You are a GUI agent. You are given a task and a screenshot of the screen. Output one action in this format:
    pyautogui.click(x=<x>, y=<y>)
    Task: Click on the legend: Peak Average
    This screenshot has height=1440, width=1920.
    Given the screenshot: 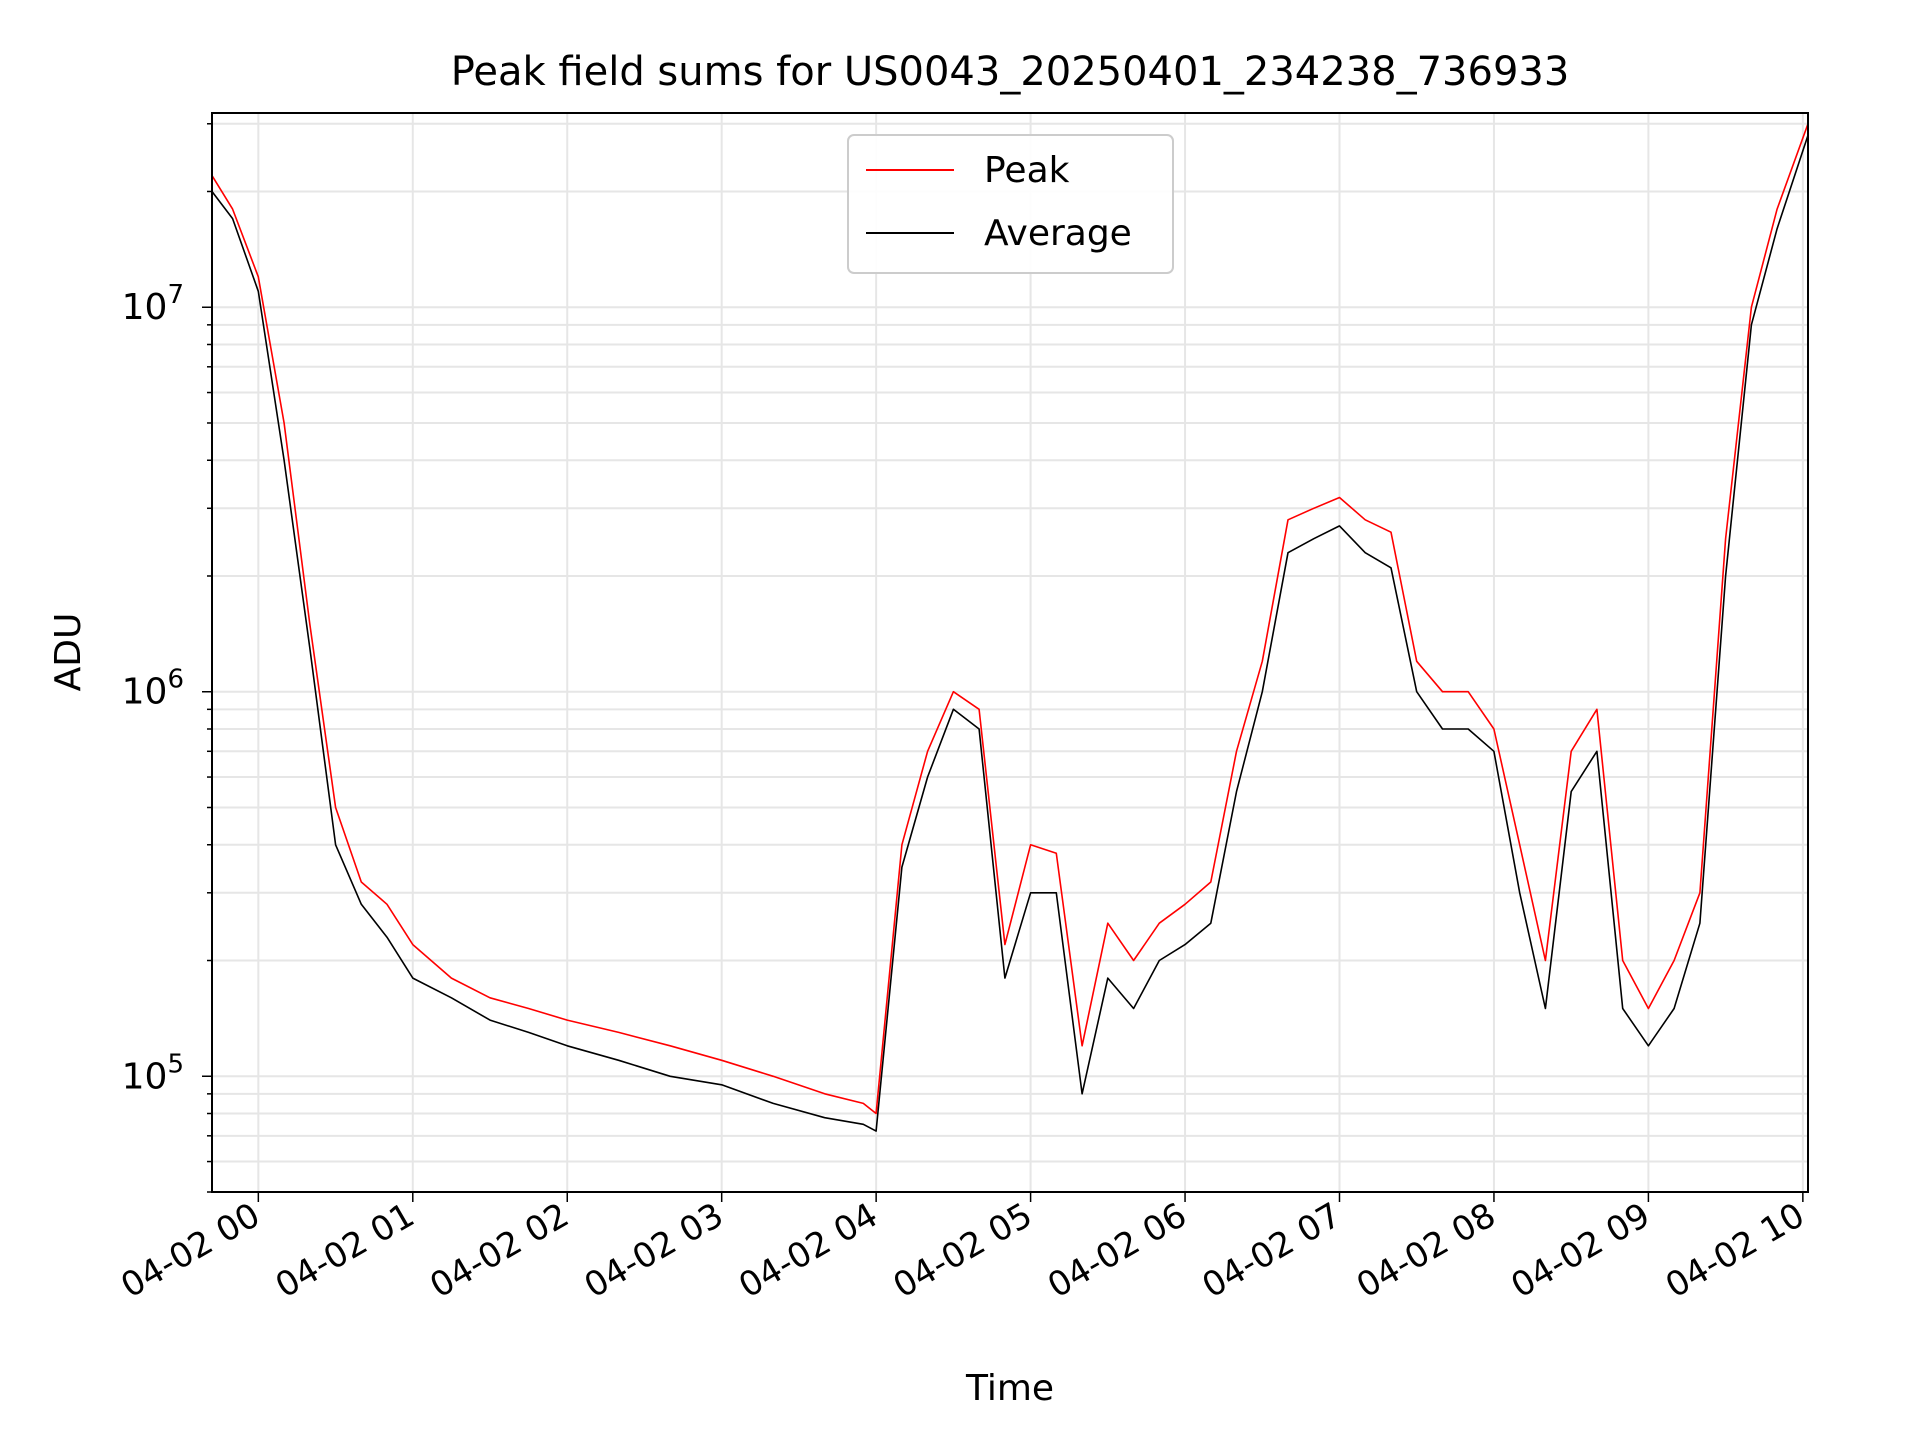 What is the action you would take?
    pyautogui.click(x=1010, y=204)
    